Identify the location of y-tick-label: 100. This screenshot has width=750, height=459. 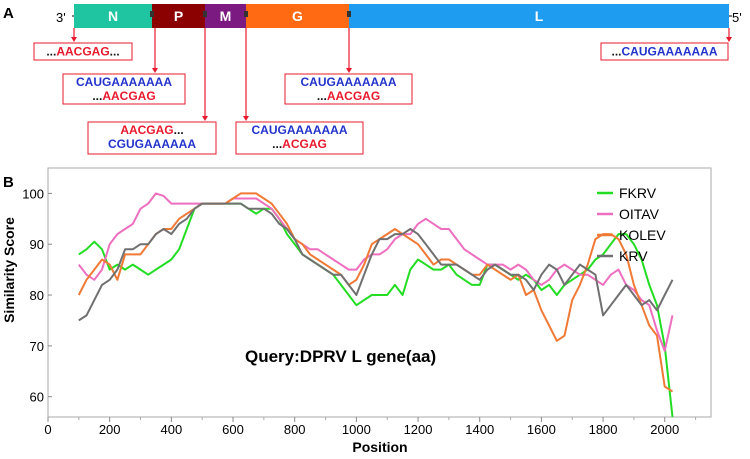
(33, 193).